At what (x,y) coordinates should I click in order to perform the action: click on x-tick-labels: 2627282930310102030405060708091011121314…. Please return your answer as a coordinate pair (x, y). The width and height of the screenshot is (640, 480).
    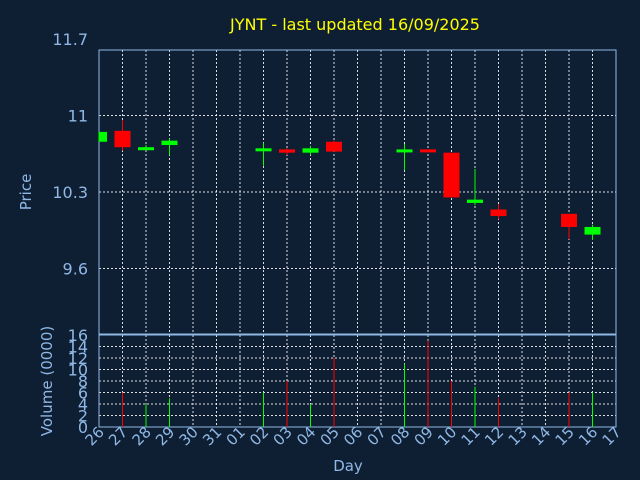
    Looking at the image, I should click on (353, 436).